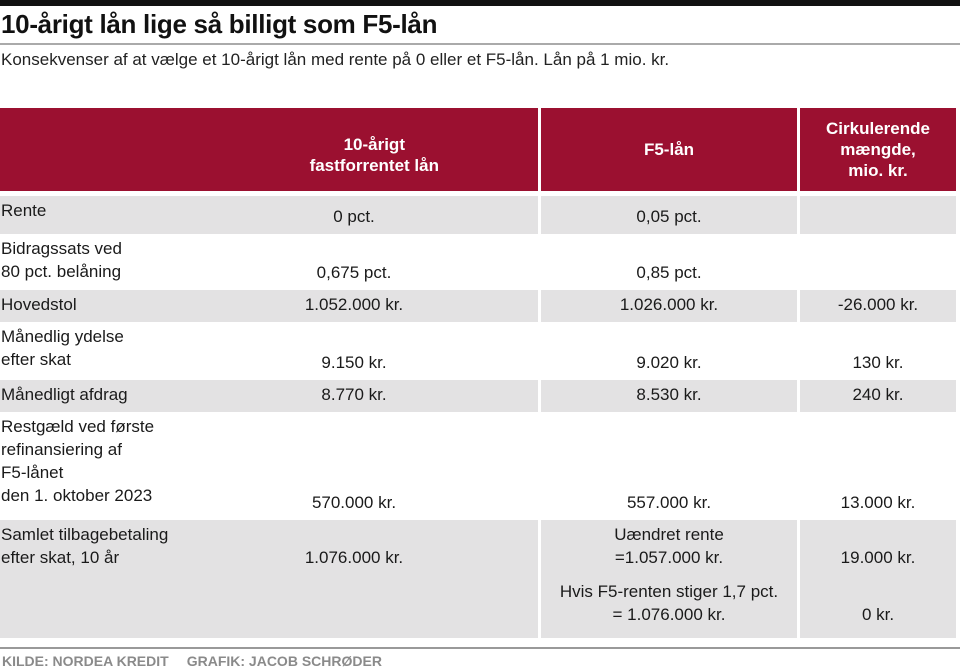 The height and width of the screenshot is (672, 960). What do you see at coordinates (878, 502) in the screenshot?
I see `cell-value: 13.000 kr.` at bounding box center [878, 502].